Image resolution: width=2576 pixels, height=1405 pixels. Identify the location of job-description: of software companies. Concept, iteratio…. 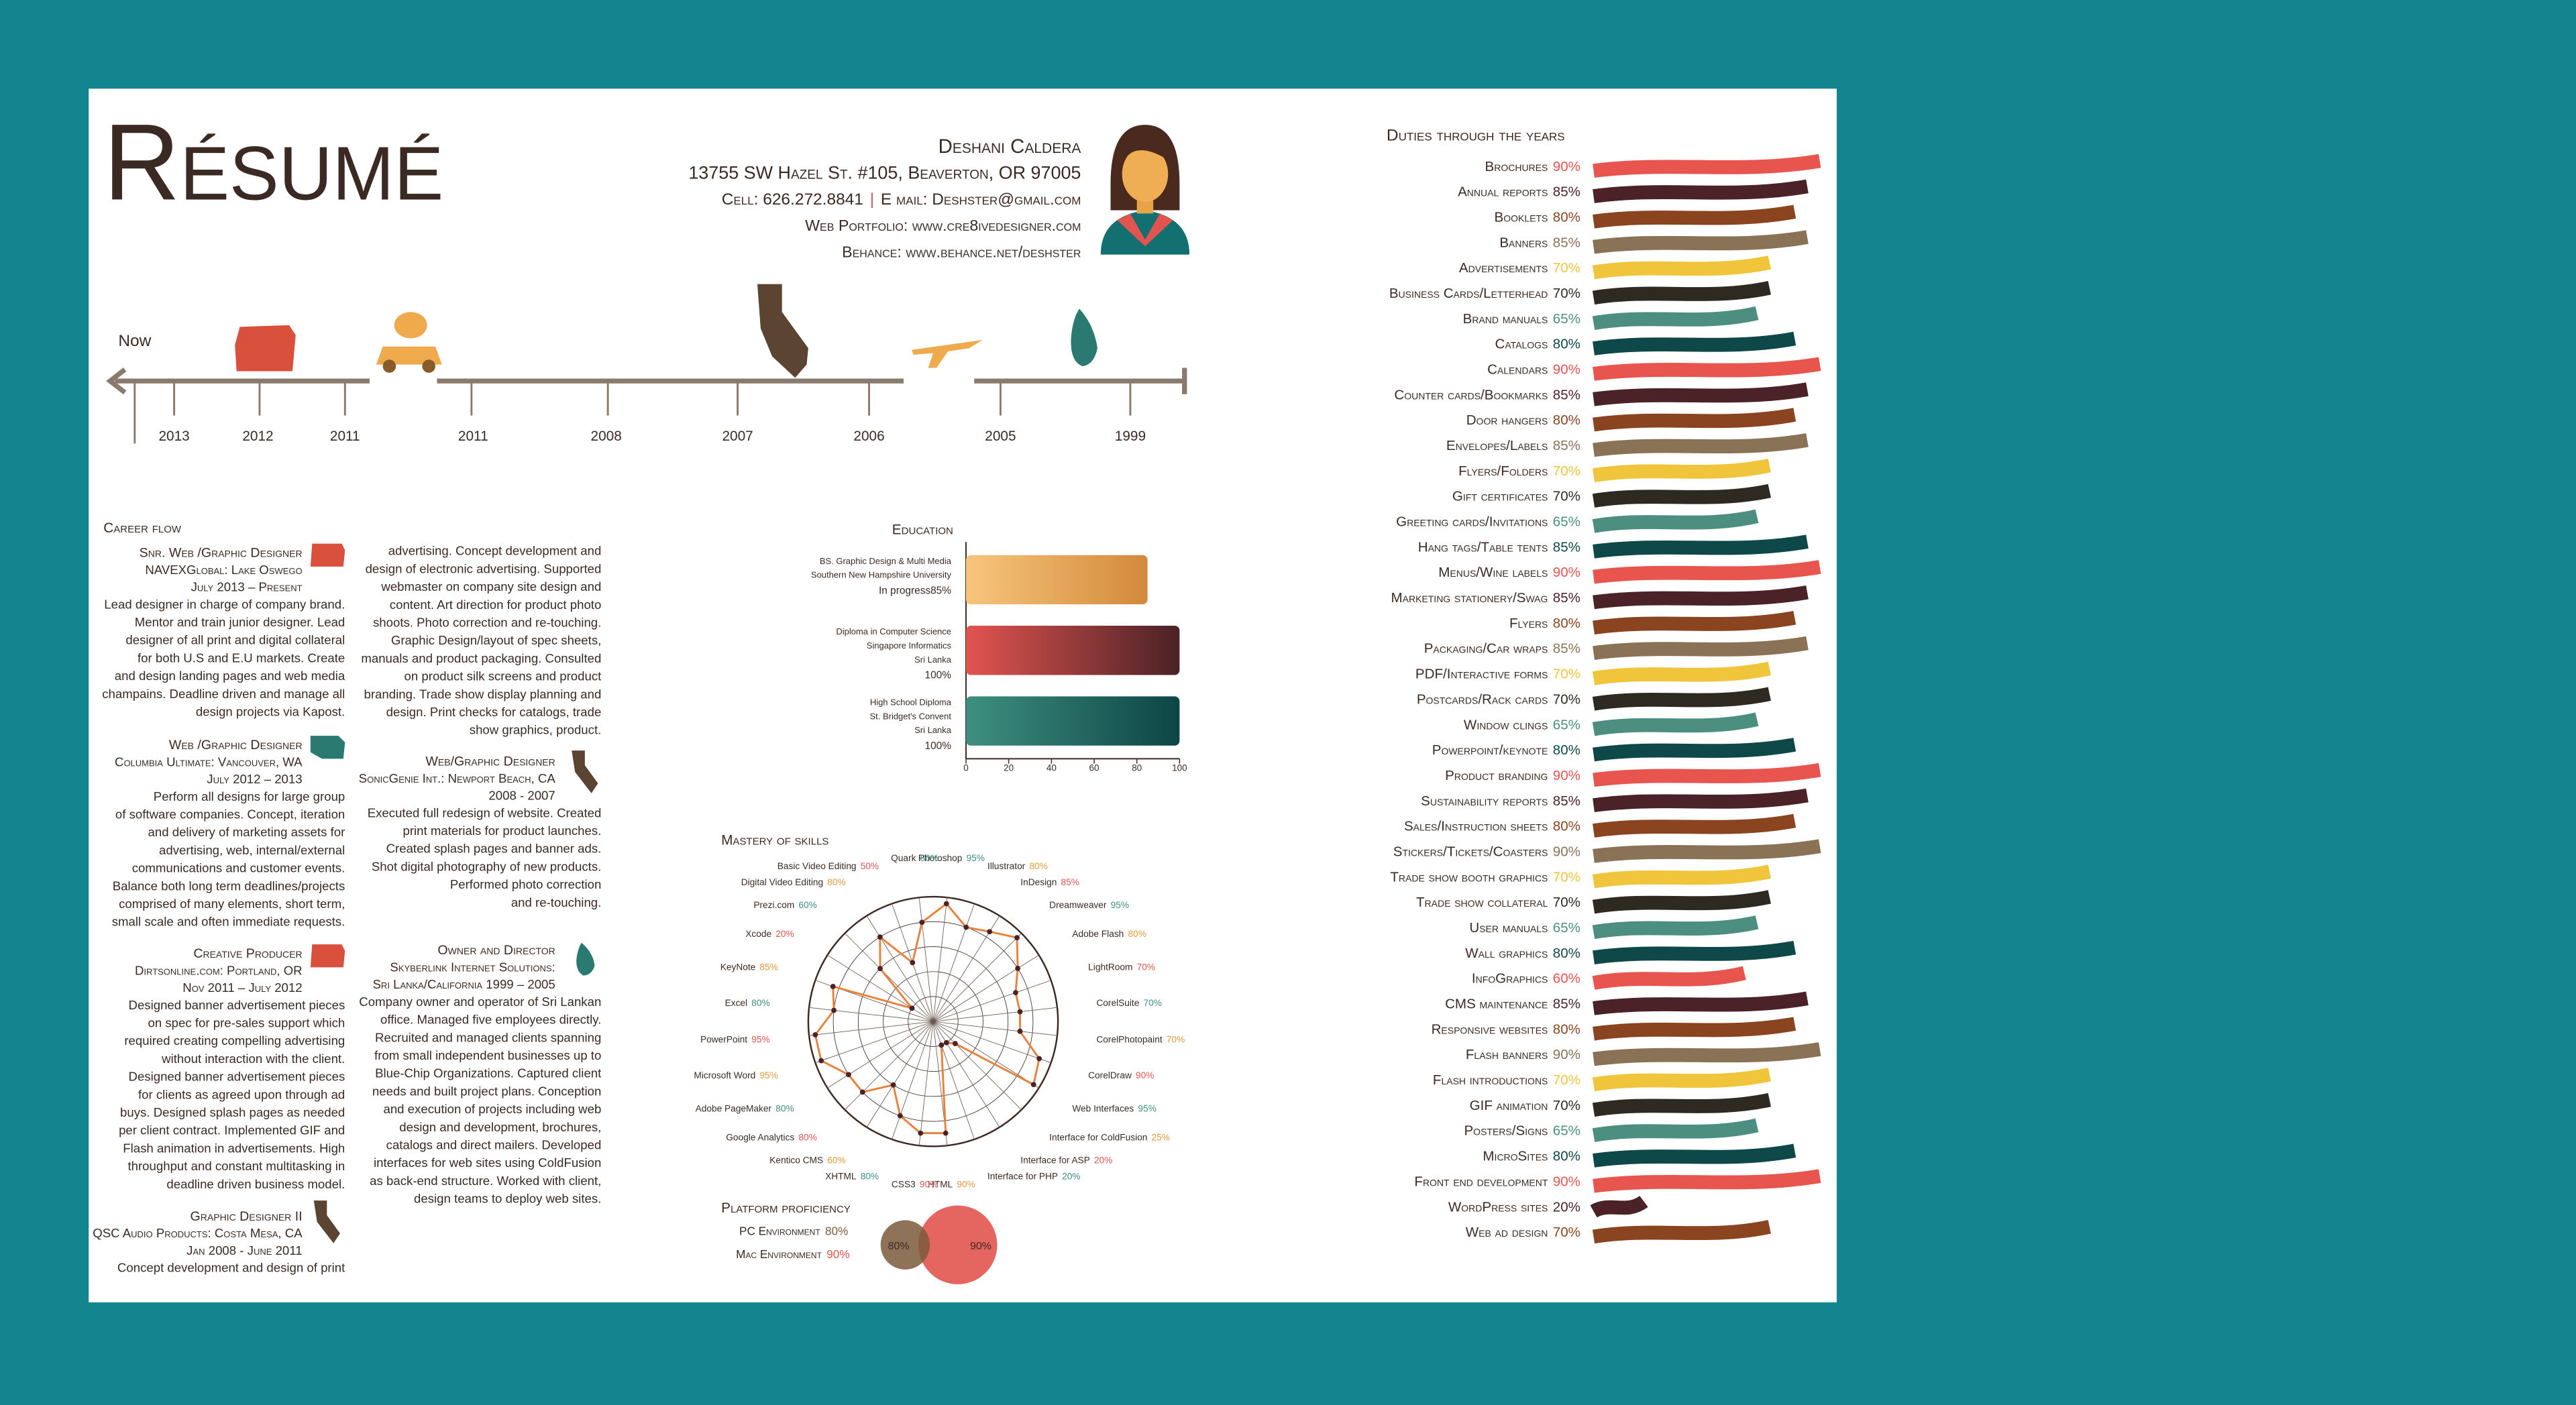
(230, 814).